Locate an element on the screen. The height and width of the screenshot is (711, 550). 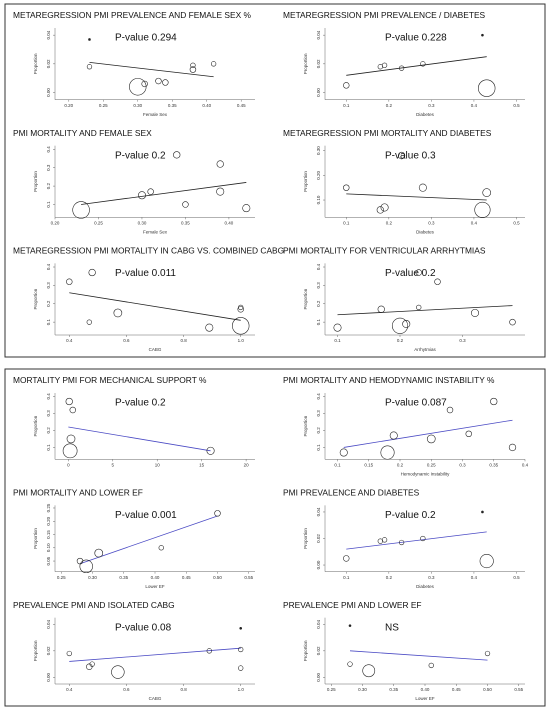
annotation: P-value 0.011 is located at coordinates (145, 273).